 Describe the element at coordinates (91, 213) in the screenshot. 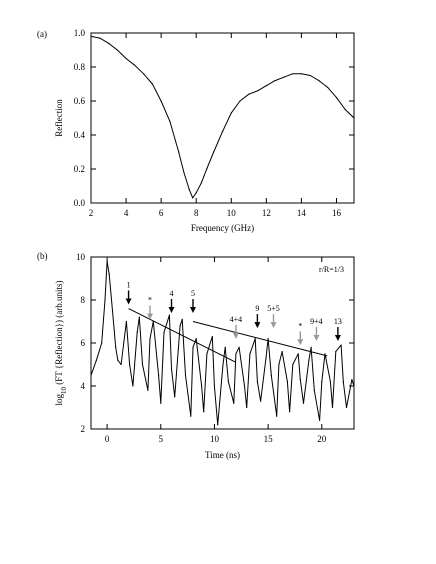

I see `x-tick-label: 2` at that location.